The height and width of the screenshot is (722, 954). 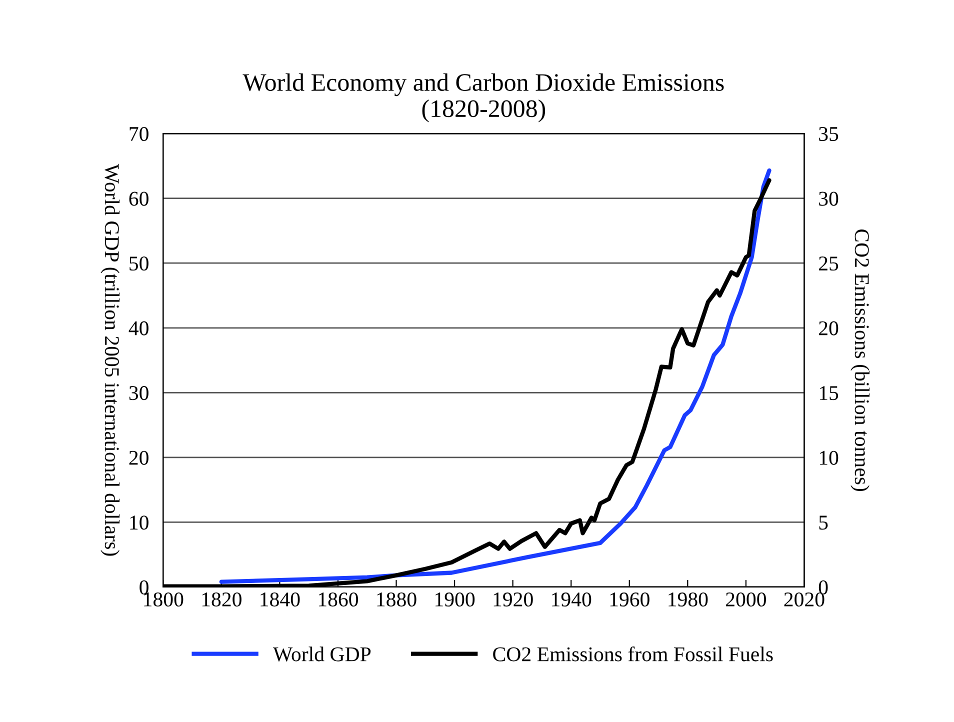 I want to click on y-tick-label: 0, so click(x=144, y=587).